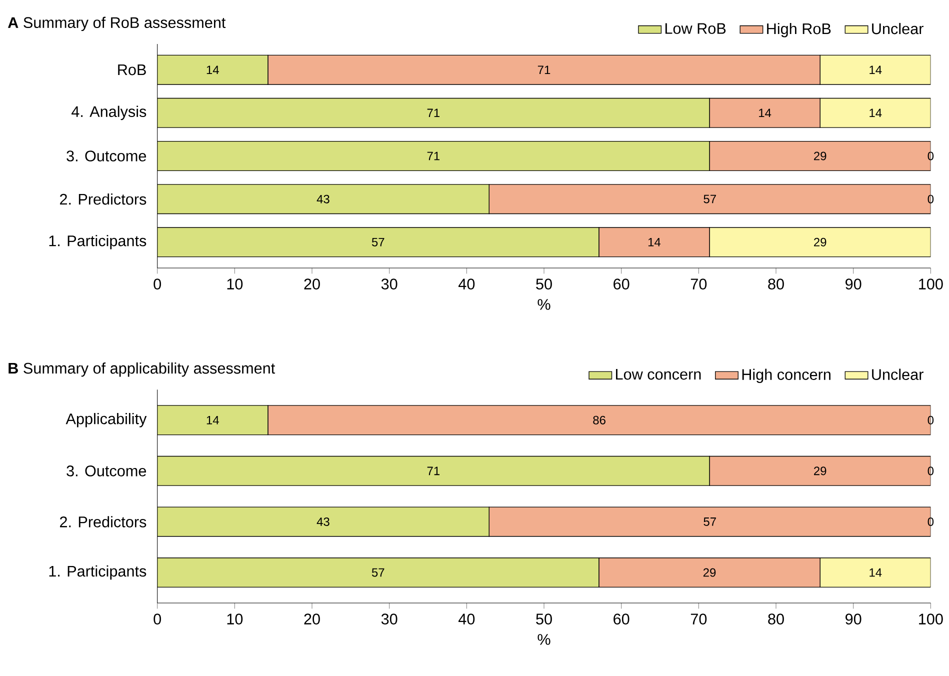  Describe the element at coordinates (132, 70) in the screenshot. I see `y-tick-label: RoB` at that location.